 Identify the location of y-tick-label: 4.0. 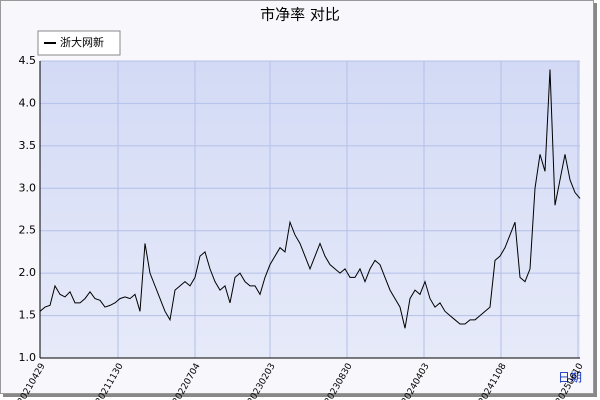
(28, 102).